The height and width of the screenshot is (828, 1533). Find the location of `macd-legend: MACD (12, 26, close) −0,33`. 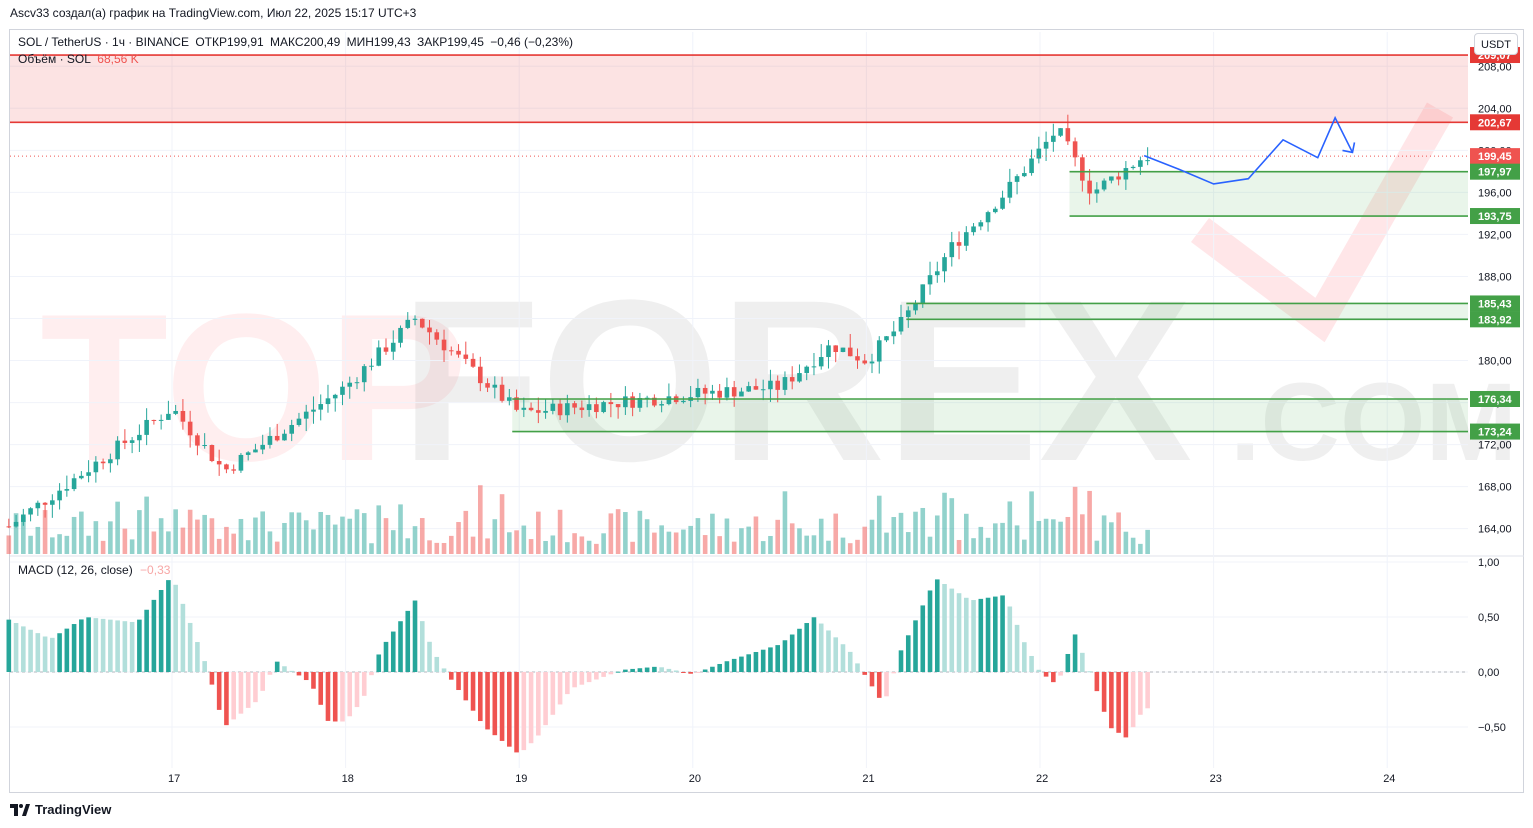

macd-legend: MACD (12, 26, close) −0,33 is located at coordinates (94, 570).